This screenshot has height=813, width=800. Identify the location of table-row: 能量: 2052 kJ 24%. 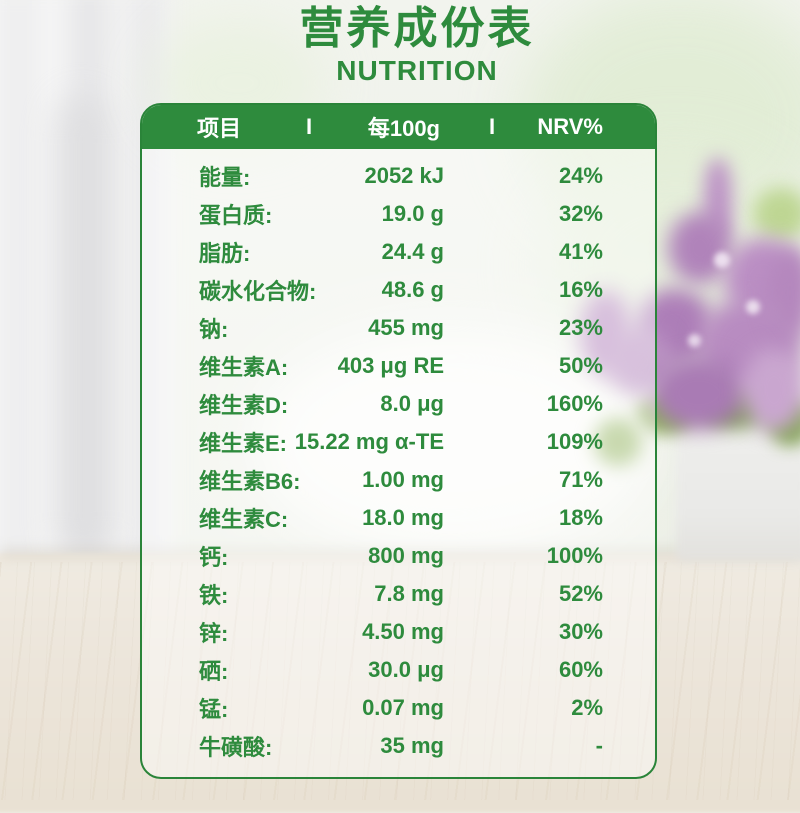
(398, 176).